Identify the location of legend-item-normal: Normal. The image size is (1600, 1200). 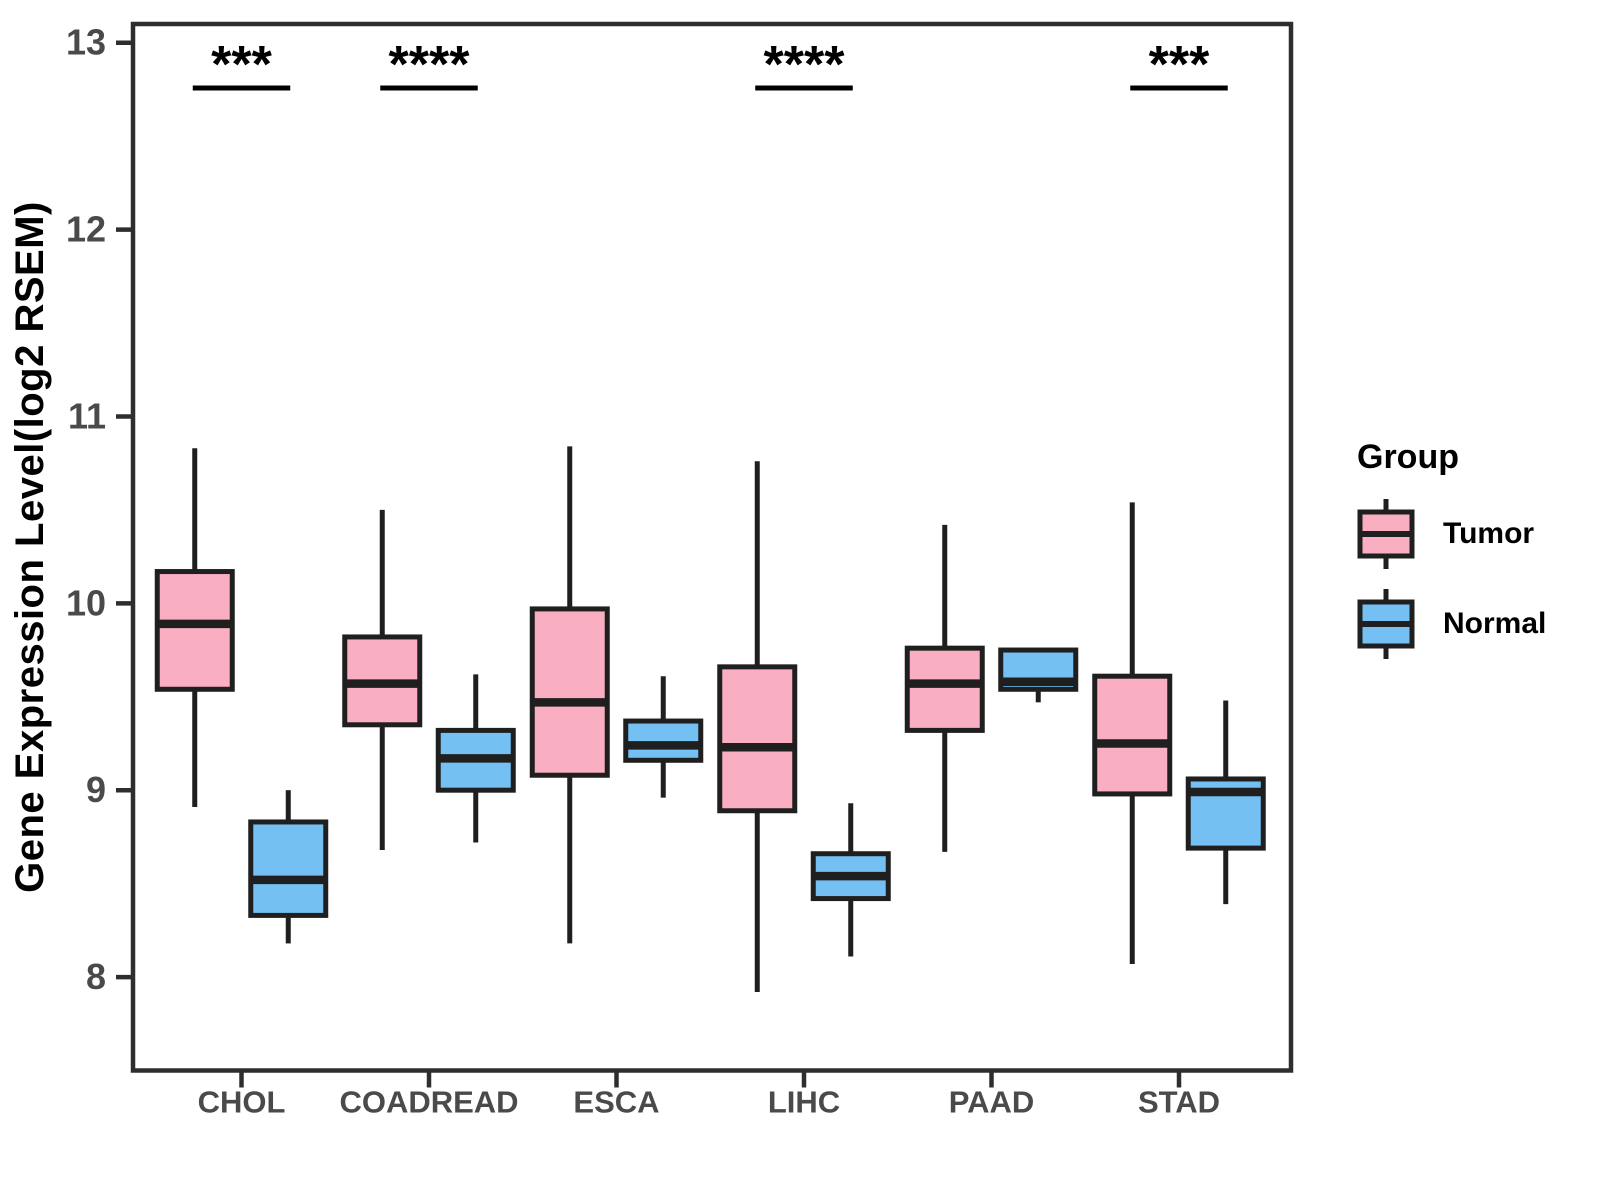
(1451, 624).